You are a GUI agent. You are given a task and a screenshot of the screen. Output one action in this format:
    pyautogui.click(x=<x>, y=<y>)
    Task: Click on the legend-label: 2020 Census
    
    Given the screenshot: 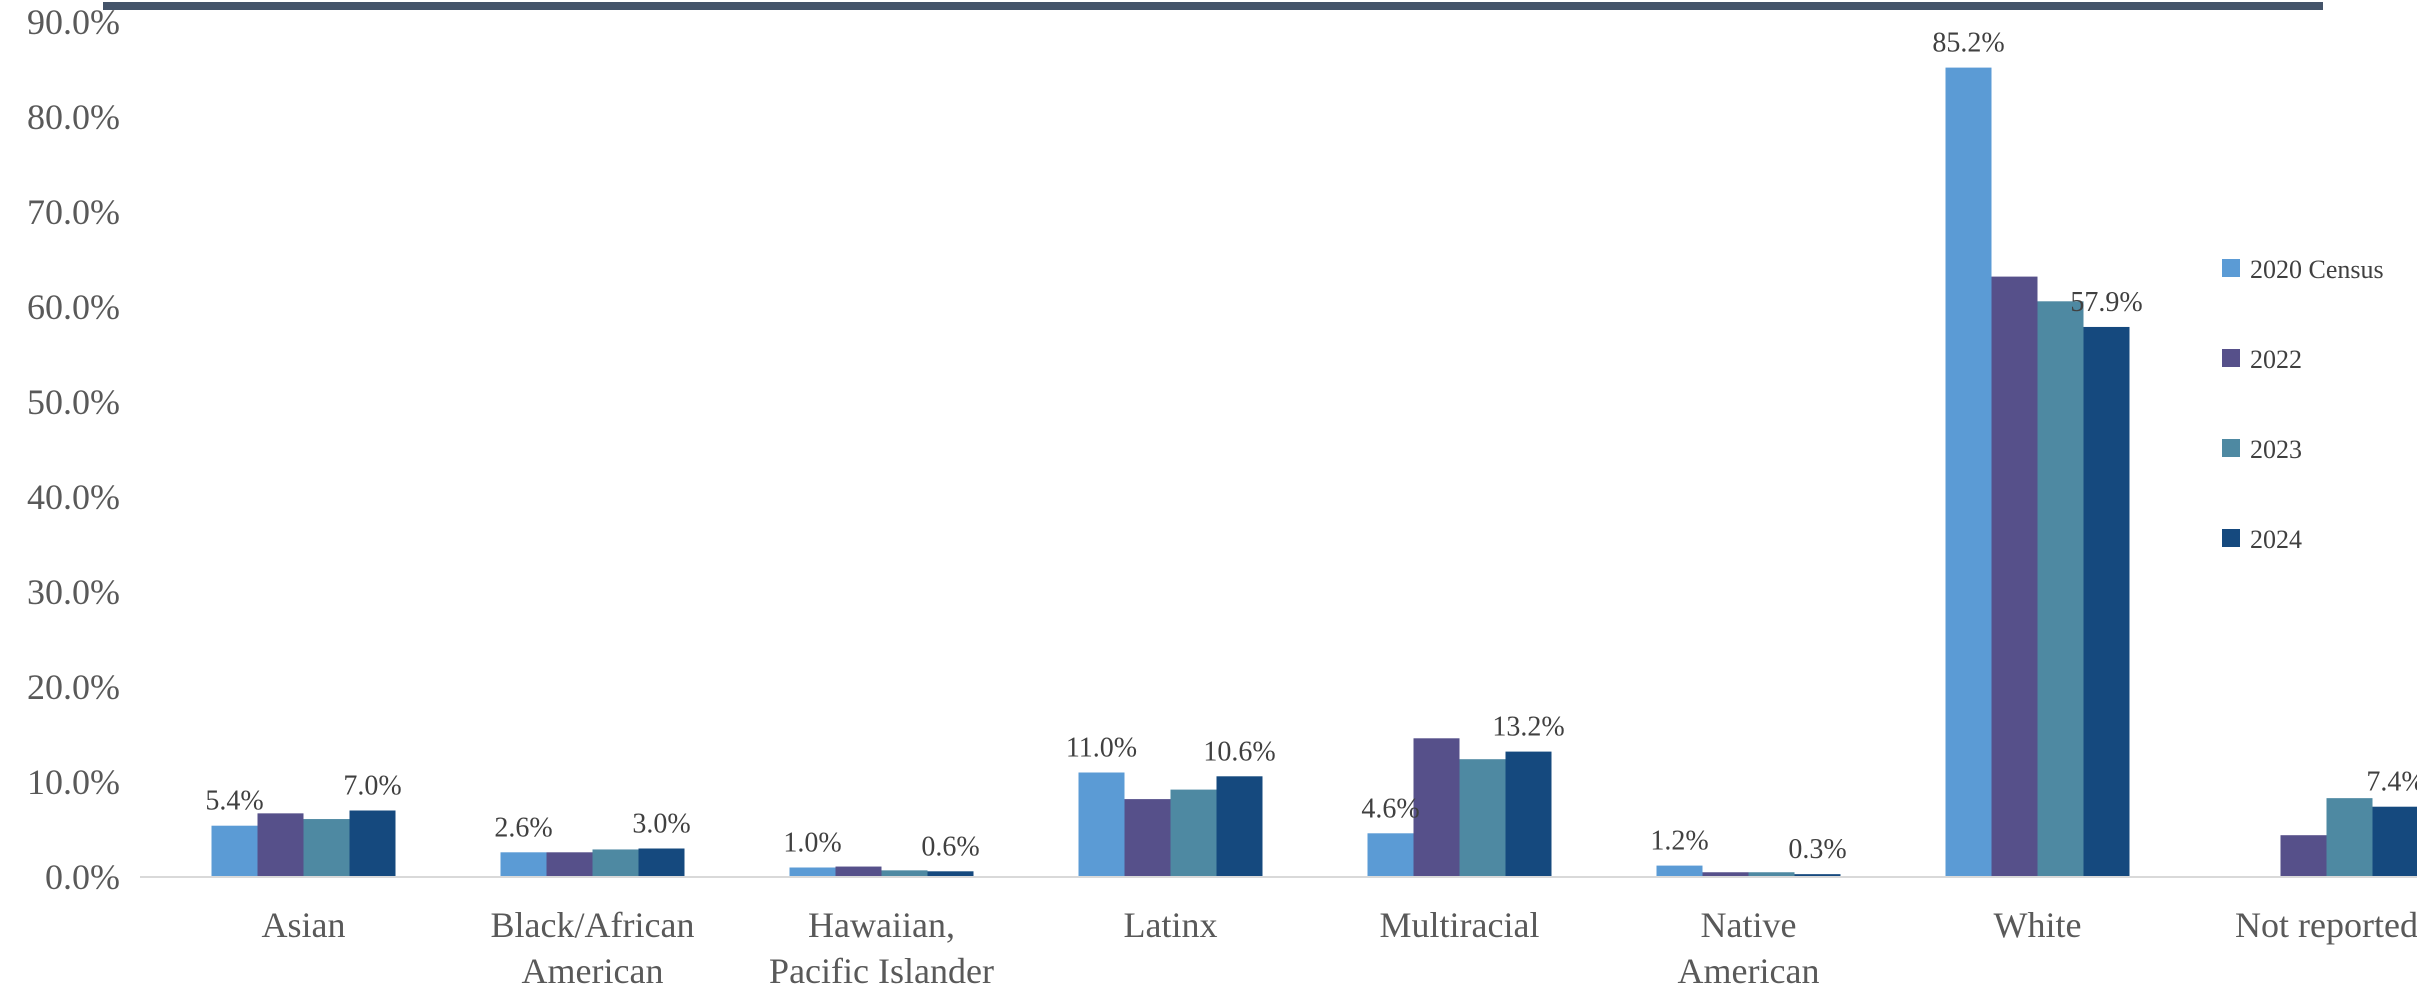 What is the action you would take?
    pyautogui.click(x=2317, y=269)
    